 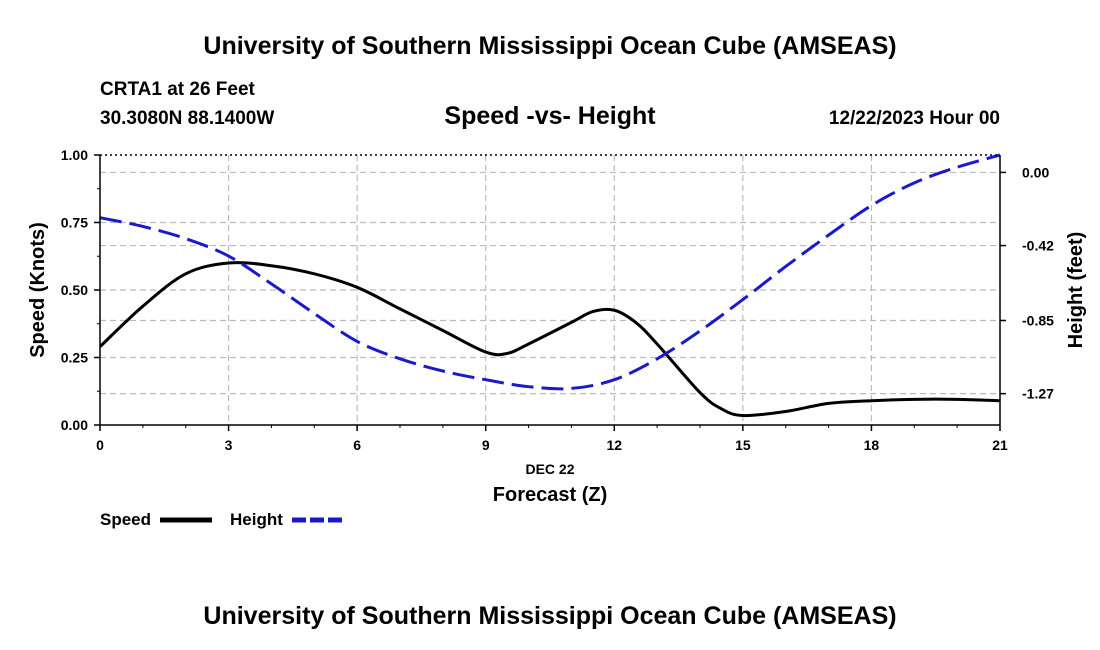 I want to click on x-tick-label: 0, so click(x=100, y=445).